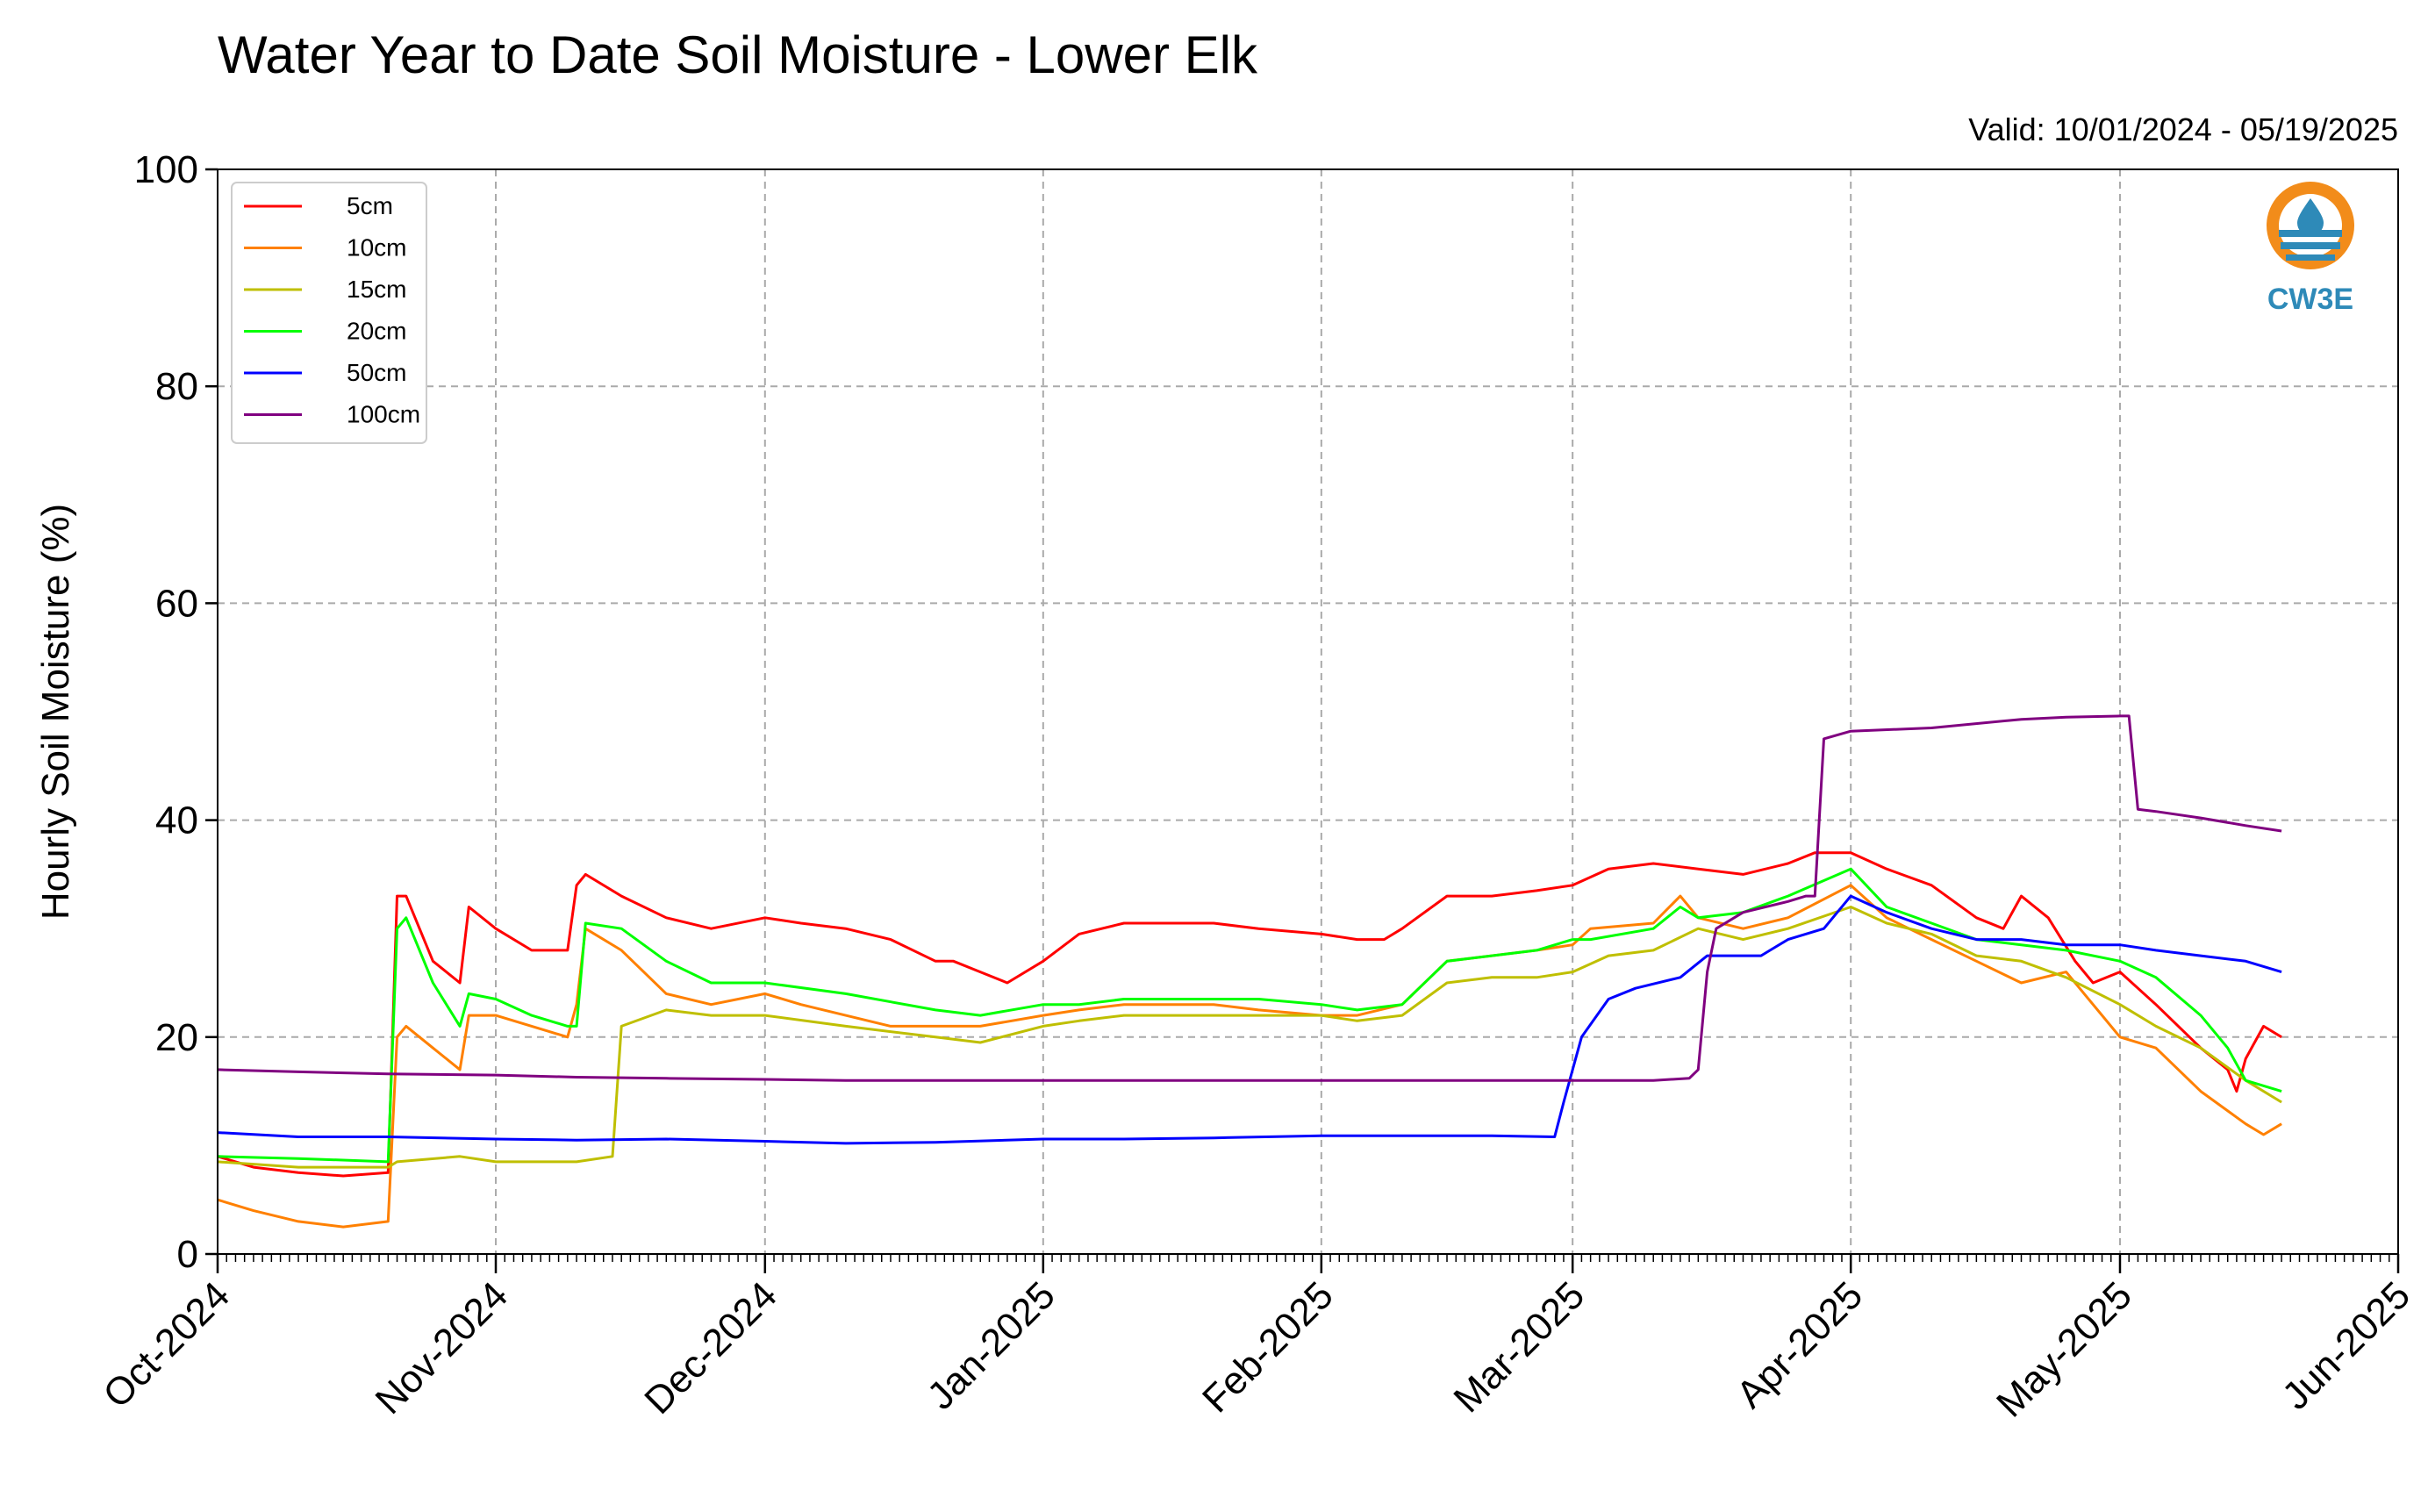 This screenshot has width=2428, height=1512. Describe the element at coordinates (188, 1255) in the screenshot. I see `y-tick-label: 0` at that location.